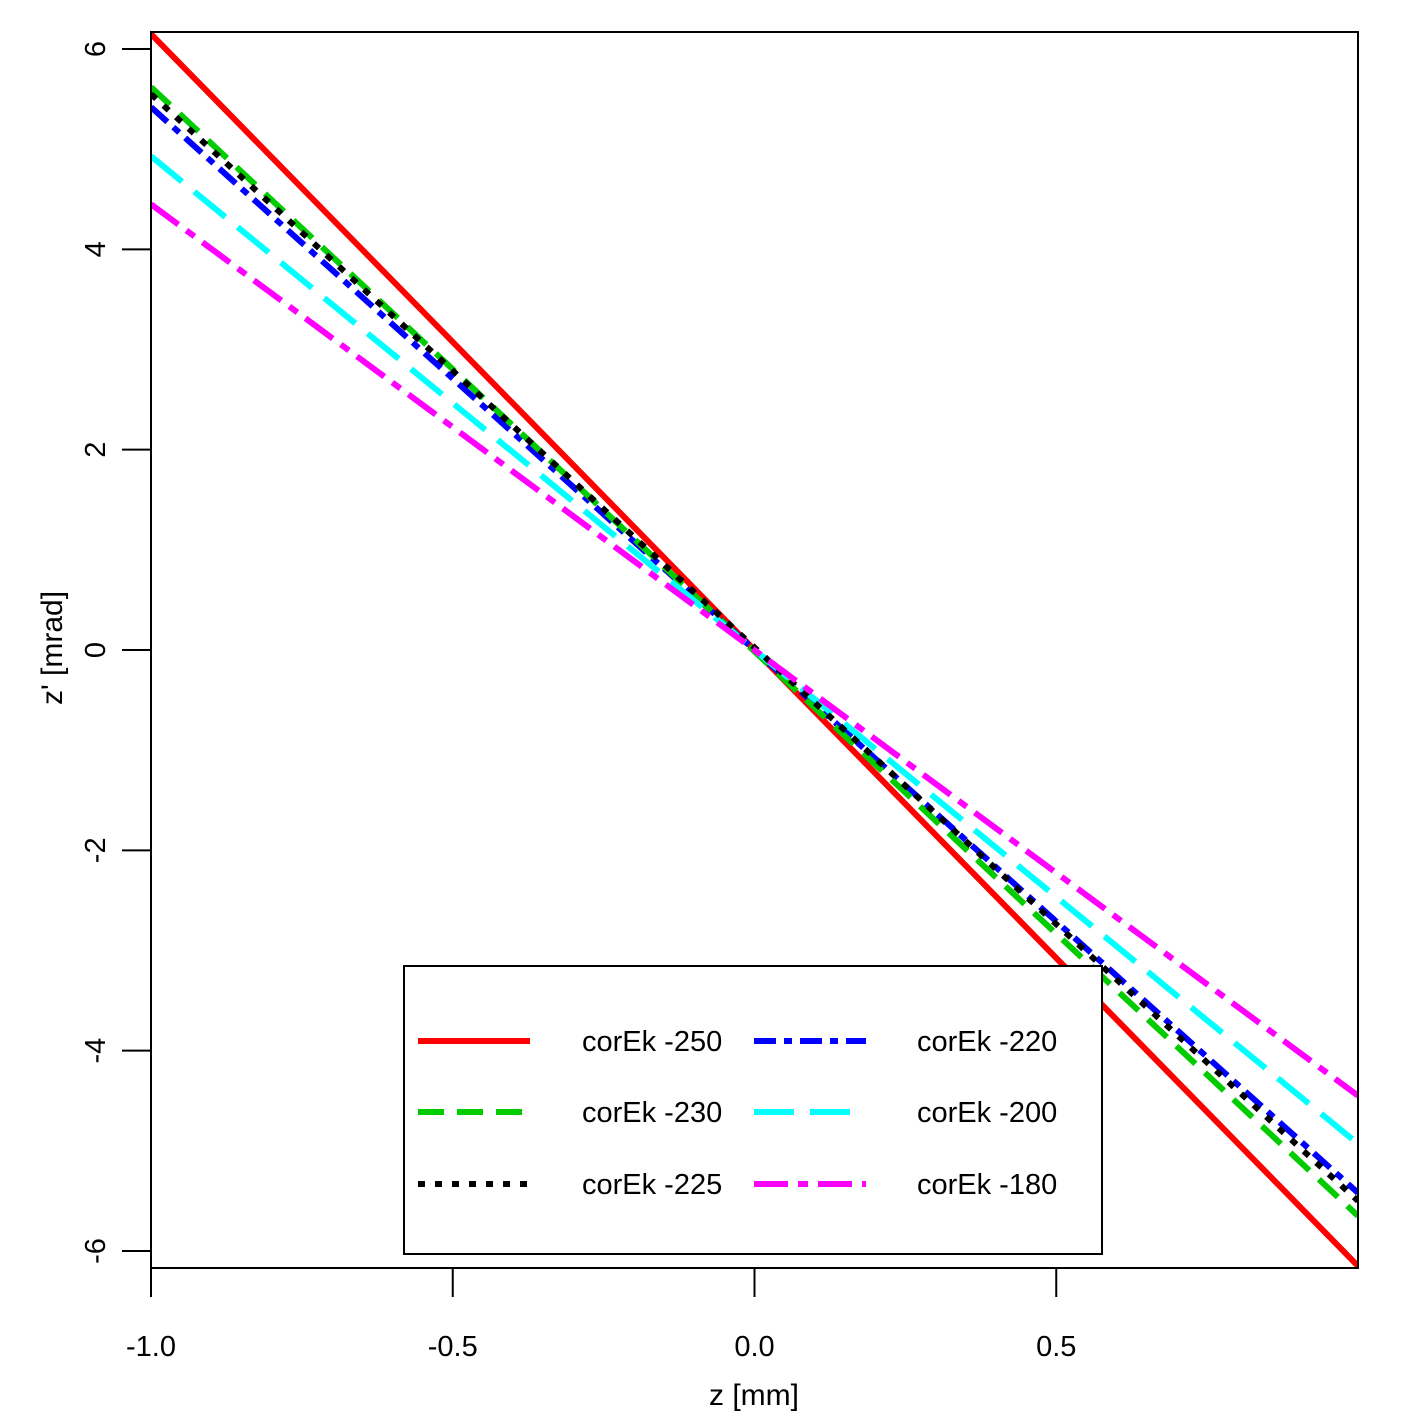 This screenshot has width=1417, height=1422. Describe the element at coordinates (652, 1042) in the screenshot. I see `legend-label: corEk -250` at that location.